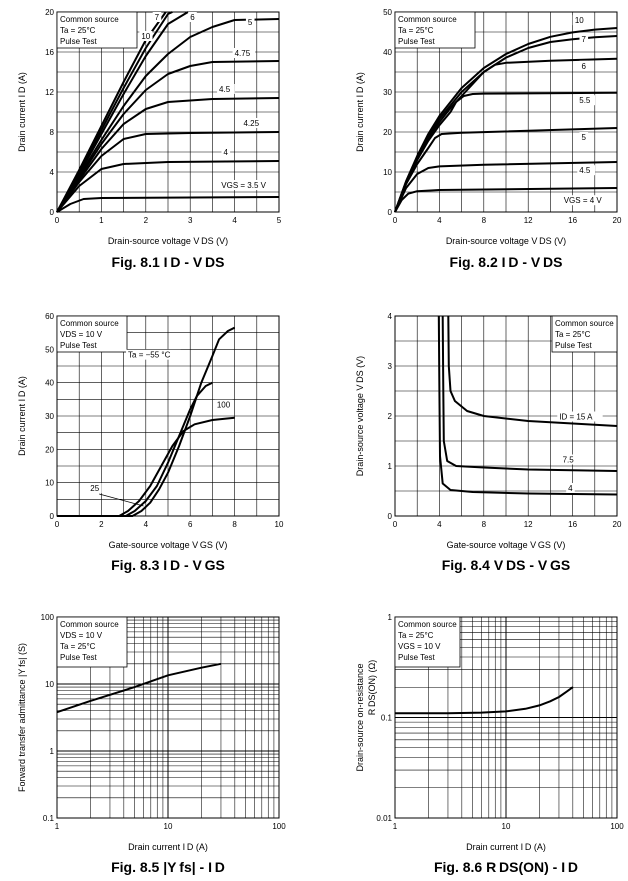  Describe the element at coordinates (168, 262) in the screenshot. I see `figure-caption: Fig. 8.1 I D - V DS` at that location.